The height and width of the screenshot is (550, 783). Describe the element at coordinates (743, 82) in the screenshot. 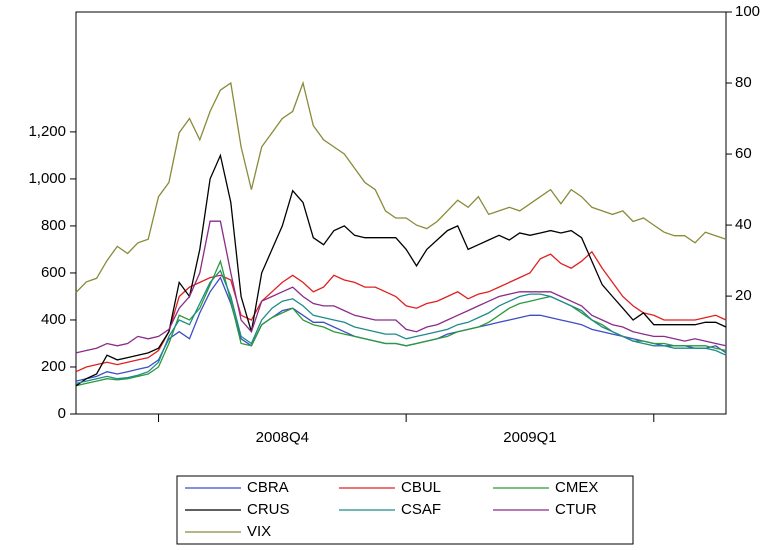

I see `y2-tick-label: 80` at that location.